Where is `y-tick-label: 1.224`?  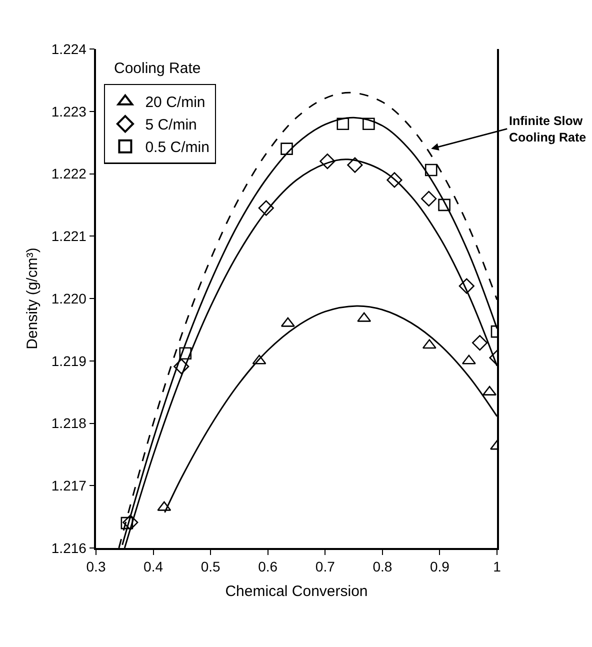
y-tick-label: 1.224 is located at coordinates (69, 48).